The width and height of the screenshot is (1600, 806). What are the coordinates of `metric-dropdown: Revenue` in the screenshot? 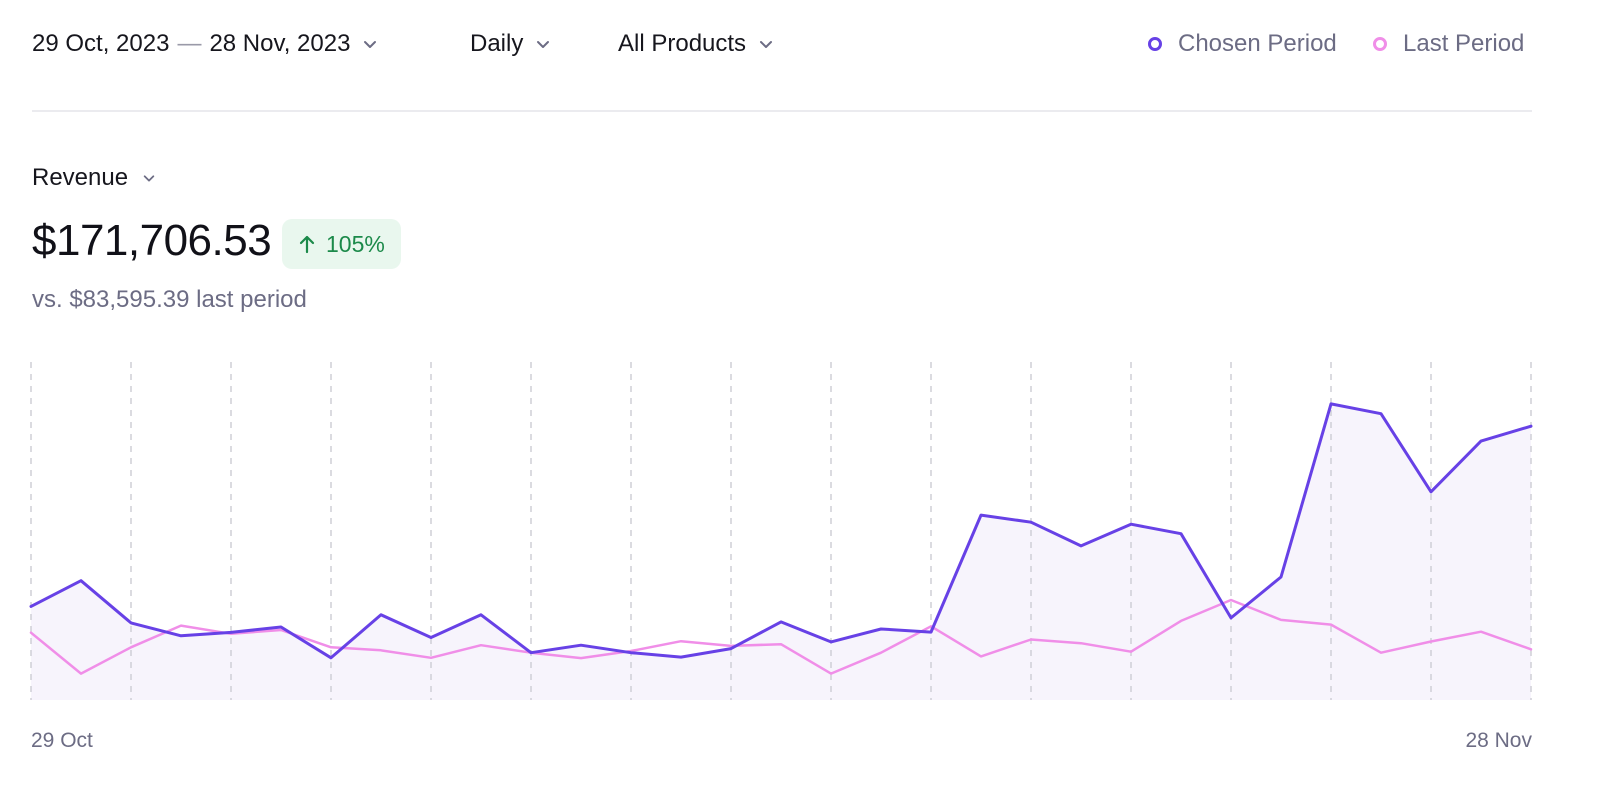 It's located at (94, 178).